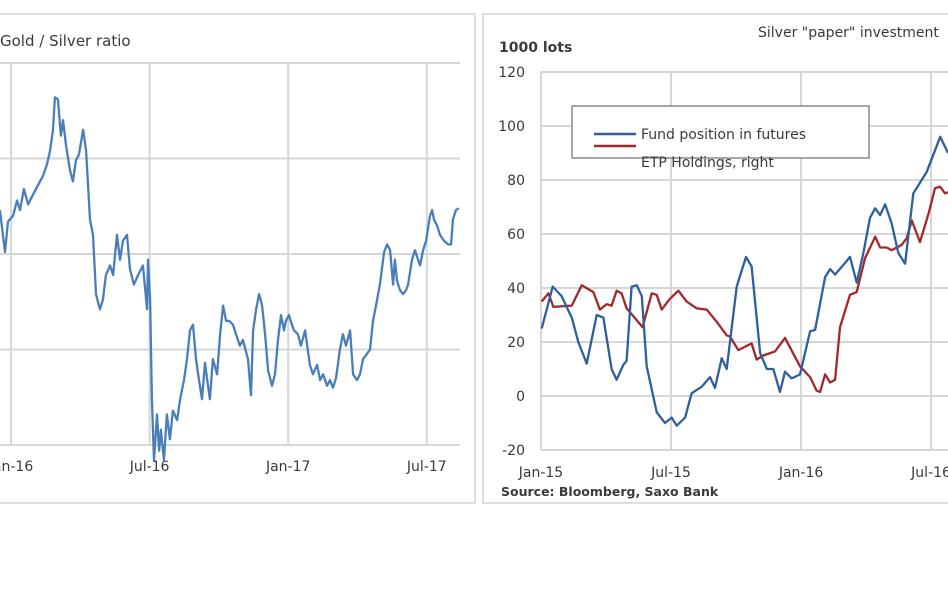 The height and width of the screenshot is (593, 948). I want to click on left-x-tick-label: Jan-17, so click(287, 467).